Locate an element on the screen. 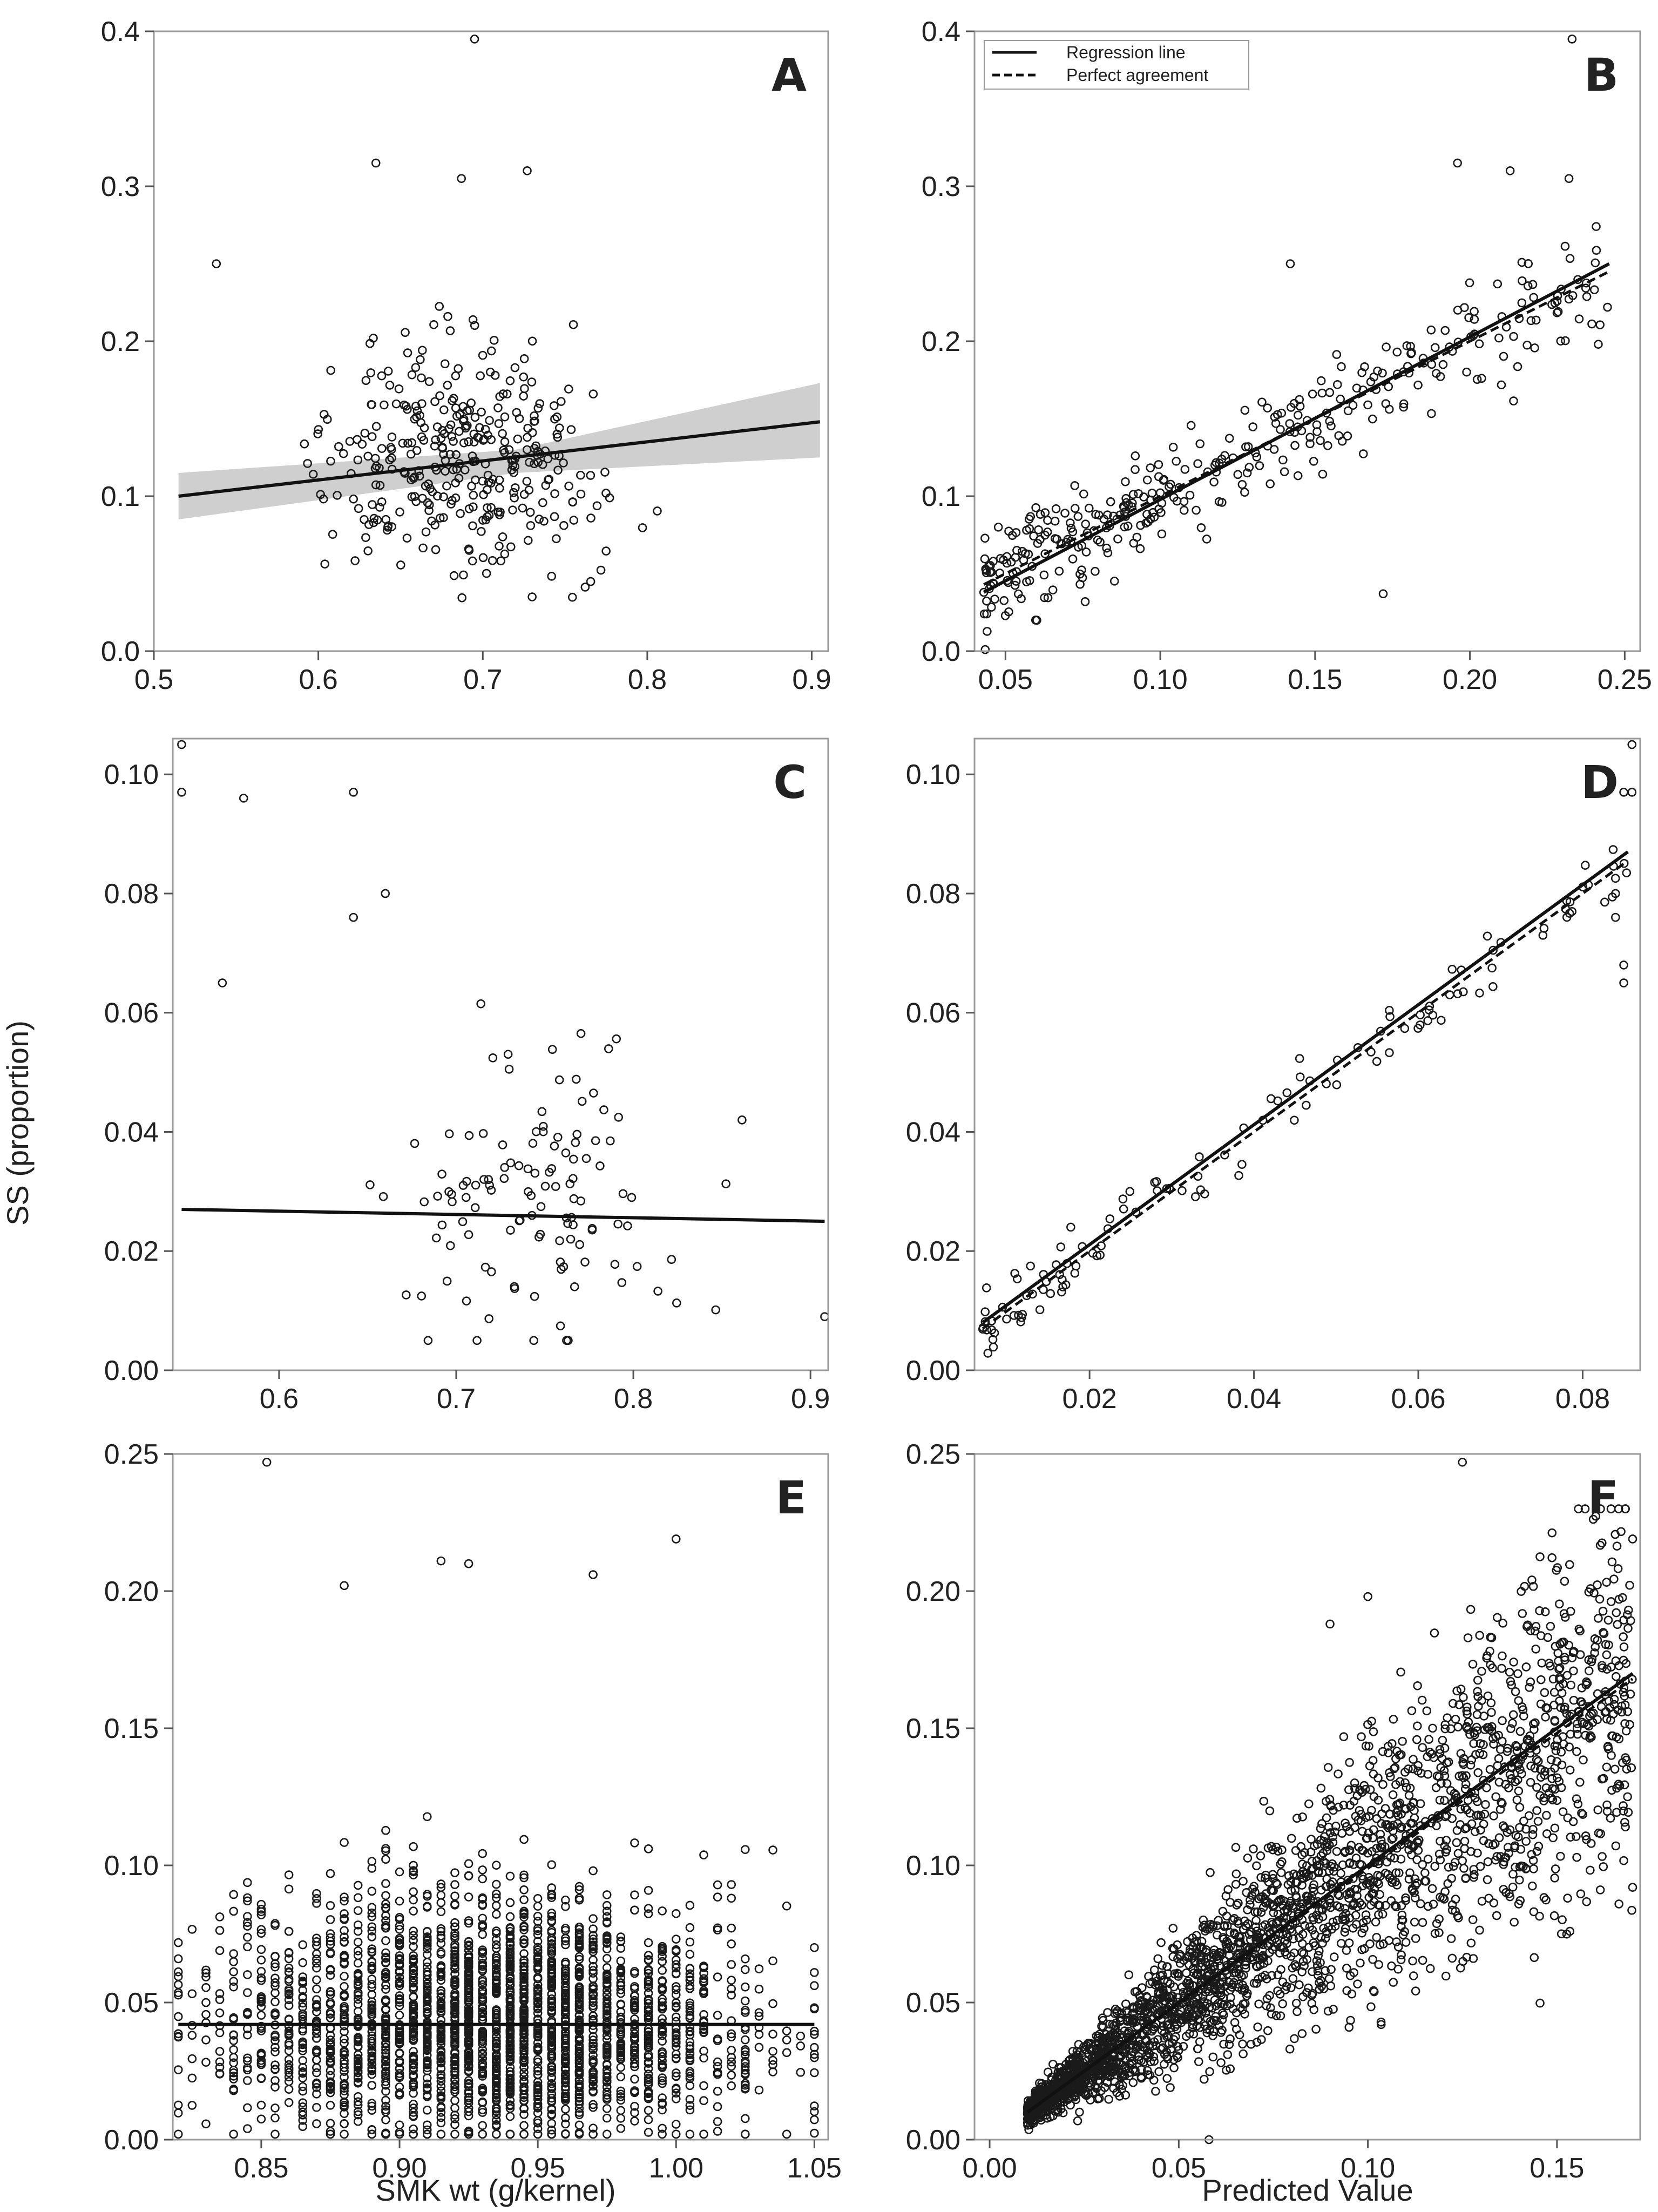 This screenshot has height=2212, width=1658. x-tick-label: 0.8 is located at coordinates (634, 1399).